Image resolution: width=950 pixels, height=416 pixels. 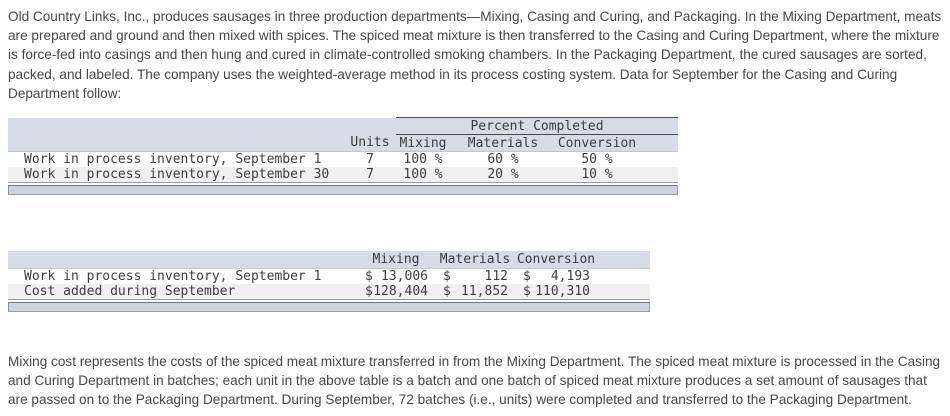 I want to click on conversion-cost: $4,193, so click(x=556, y=276).